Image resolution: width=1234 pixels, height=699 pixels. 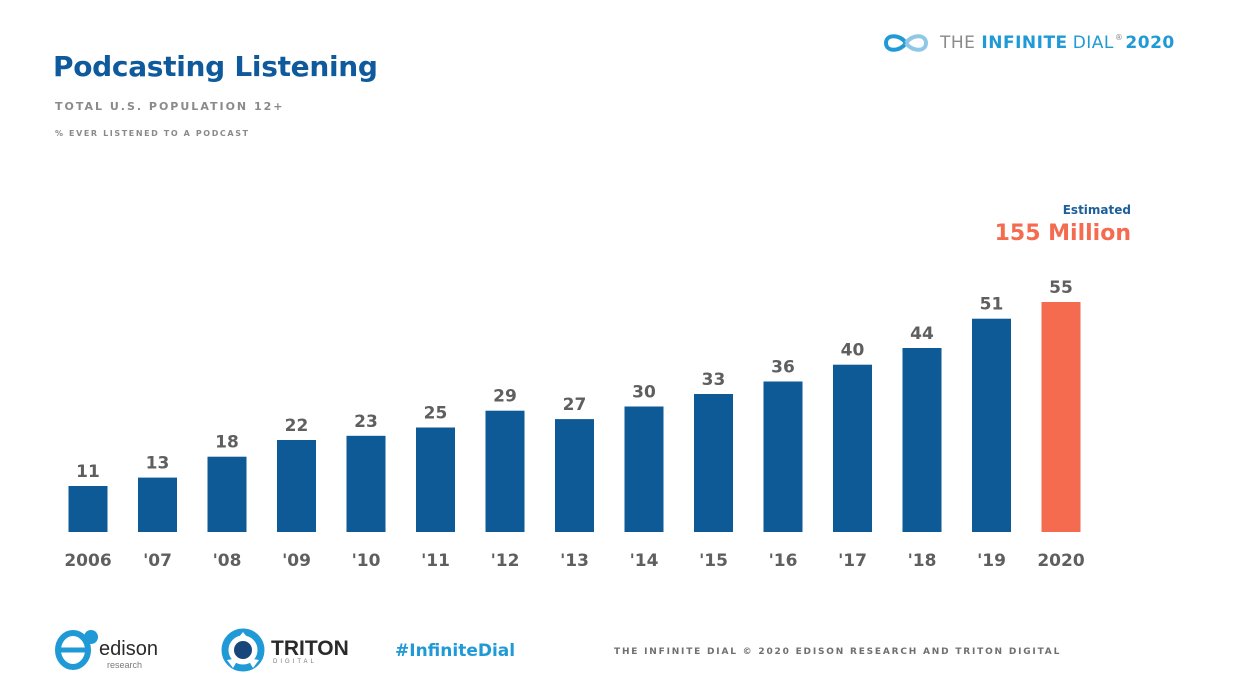 What do you see at coordinates (505, 397) in the screenshot?
I see `data-label: 29` at bounding box center [505, 397].